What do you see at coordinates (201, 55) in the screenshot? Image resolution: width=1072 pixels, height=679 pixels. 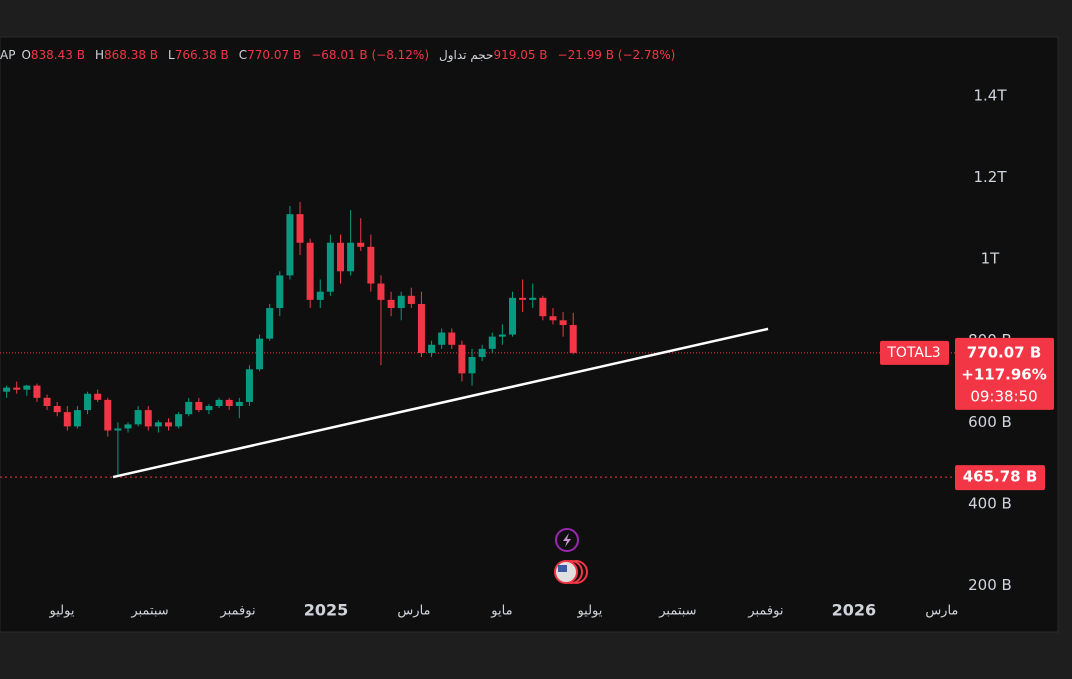 I see `ohlc-value: 766.38 B` at bounding box center [201, 55].